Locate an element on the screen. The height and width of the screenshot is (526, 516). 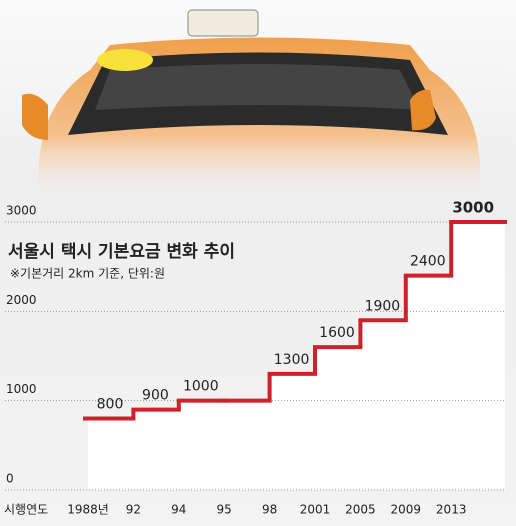
x-tick-label: 95 is located at coordinates (224, 510).